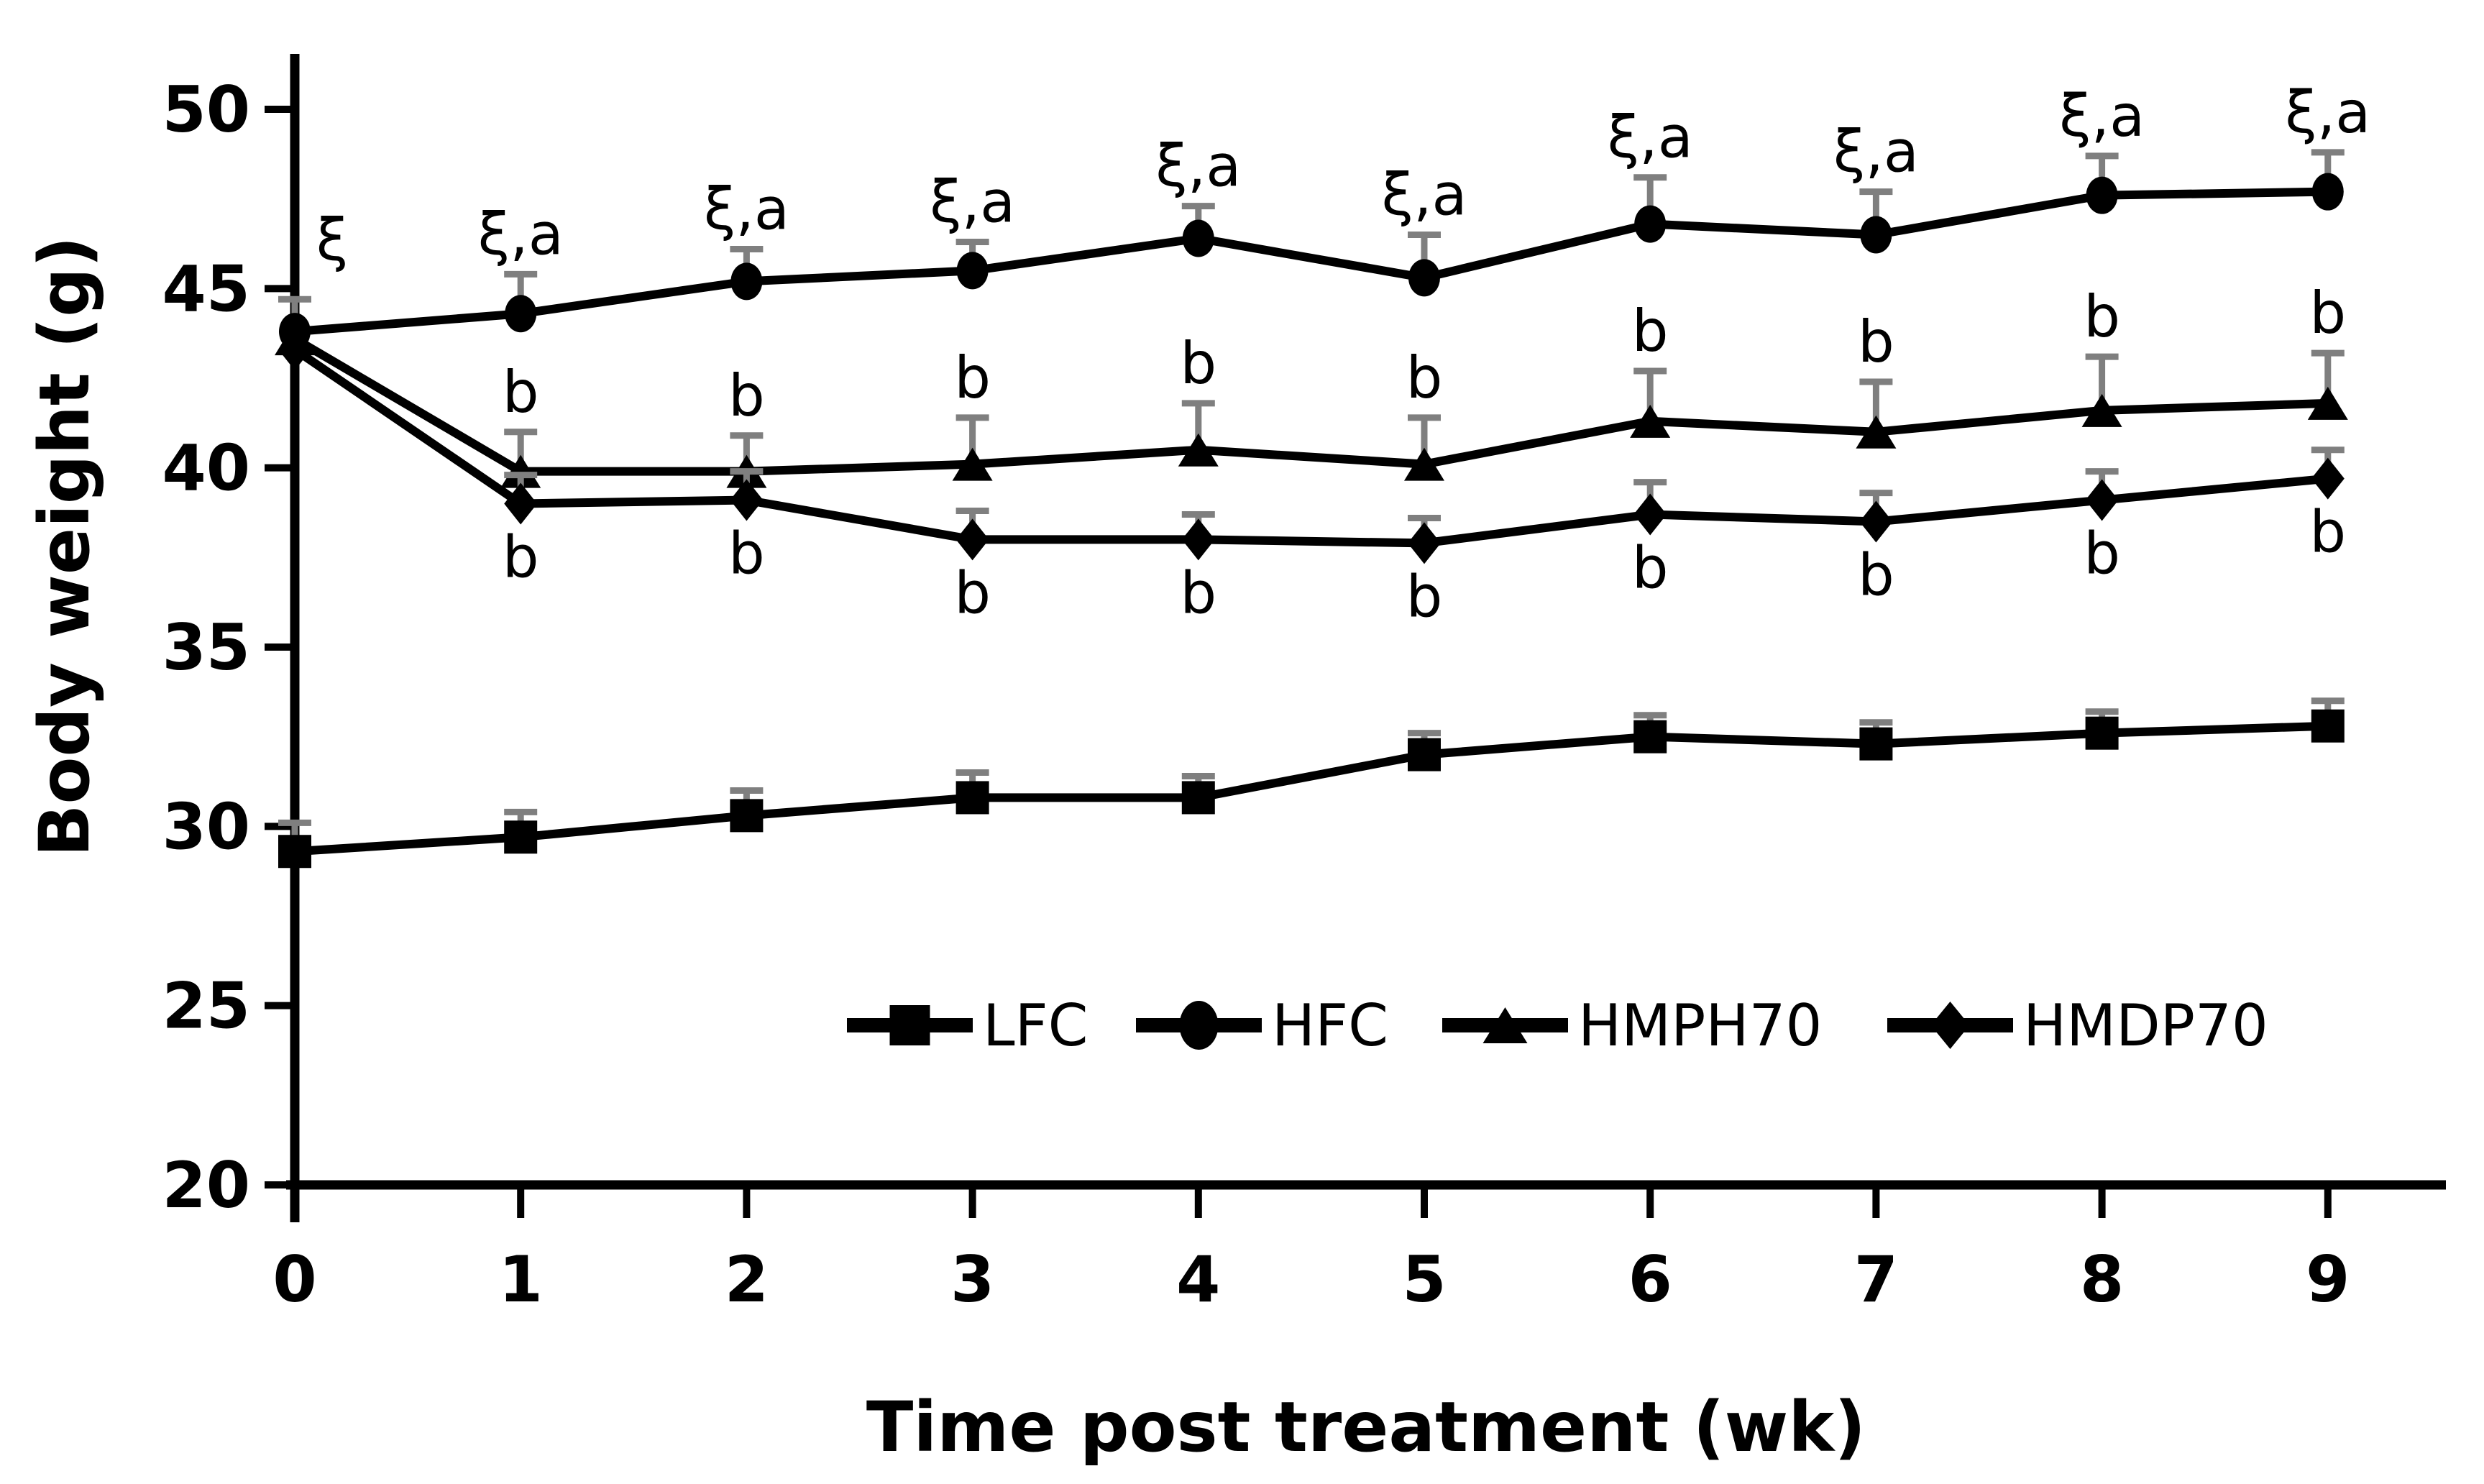  What do you see at coordinates (1199, 1025) in the screenshot?
I see `circle-legend-marker` at bounding box center [1199, 1025].